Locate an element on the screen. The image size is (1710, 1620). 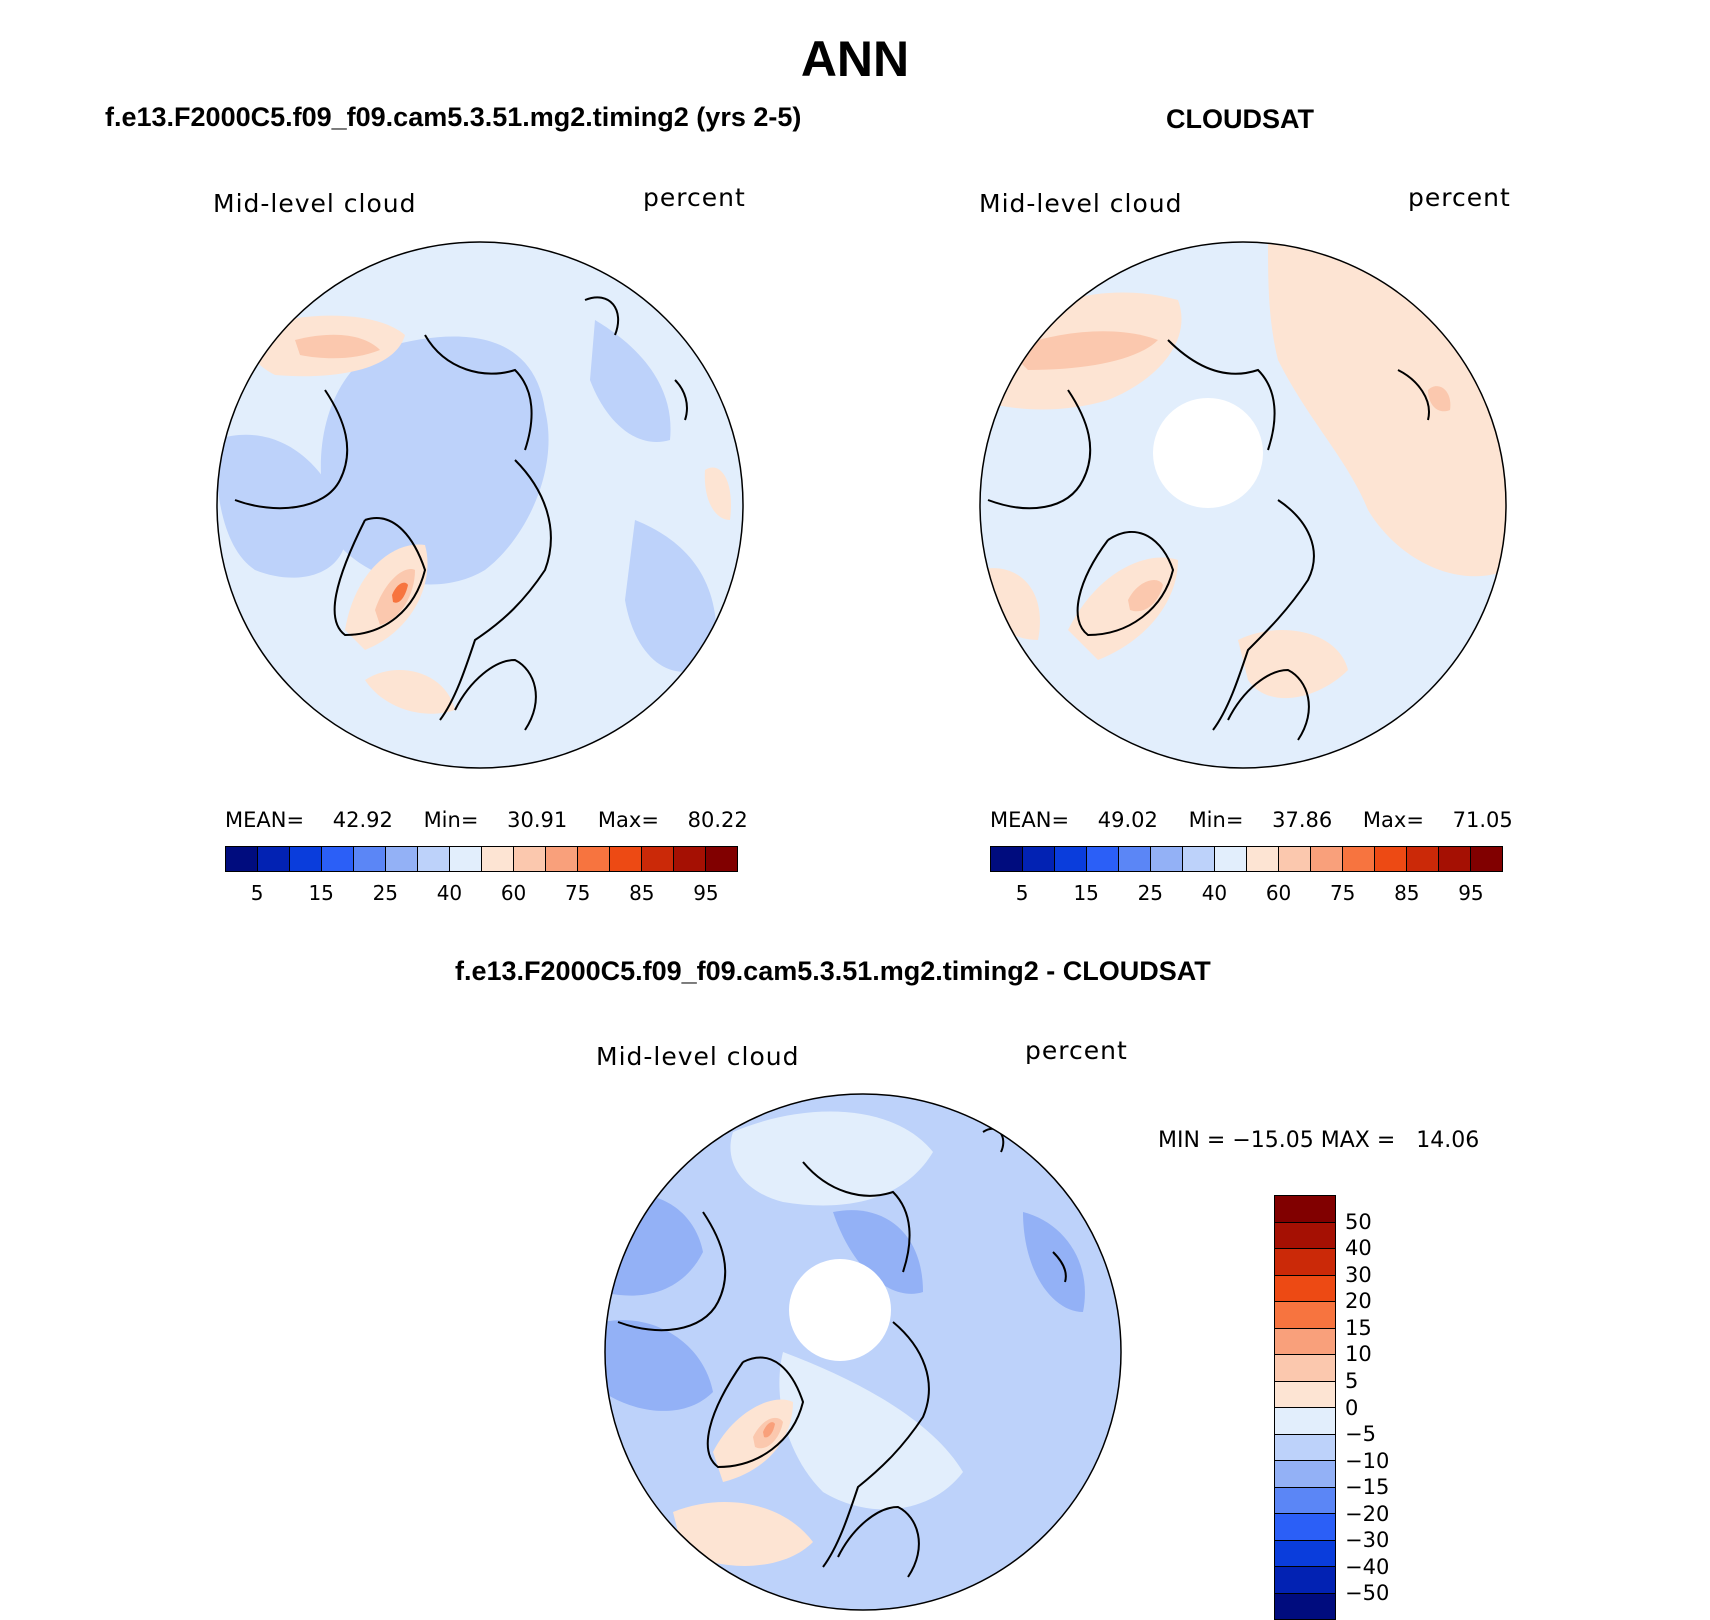
panel-b-colorbar-tick-label: 95 is located at coordinates (1470, 893).